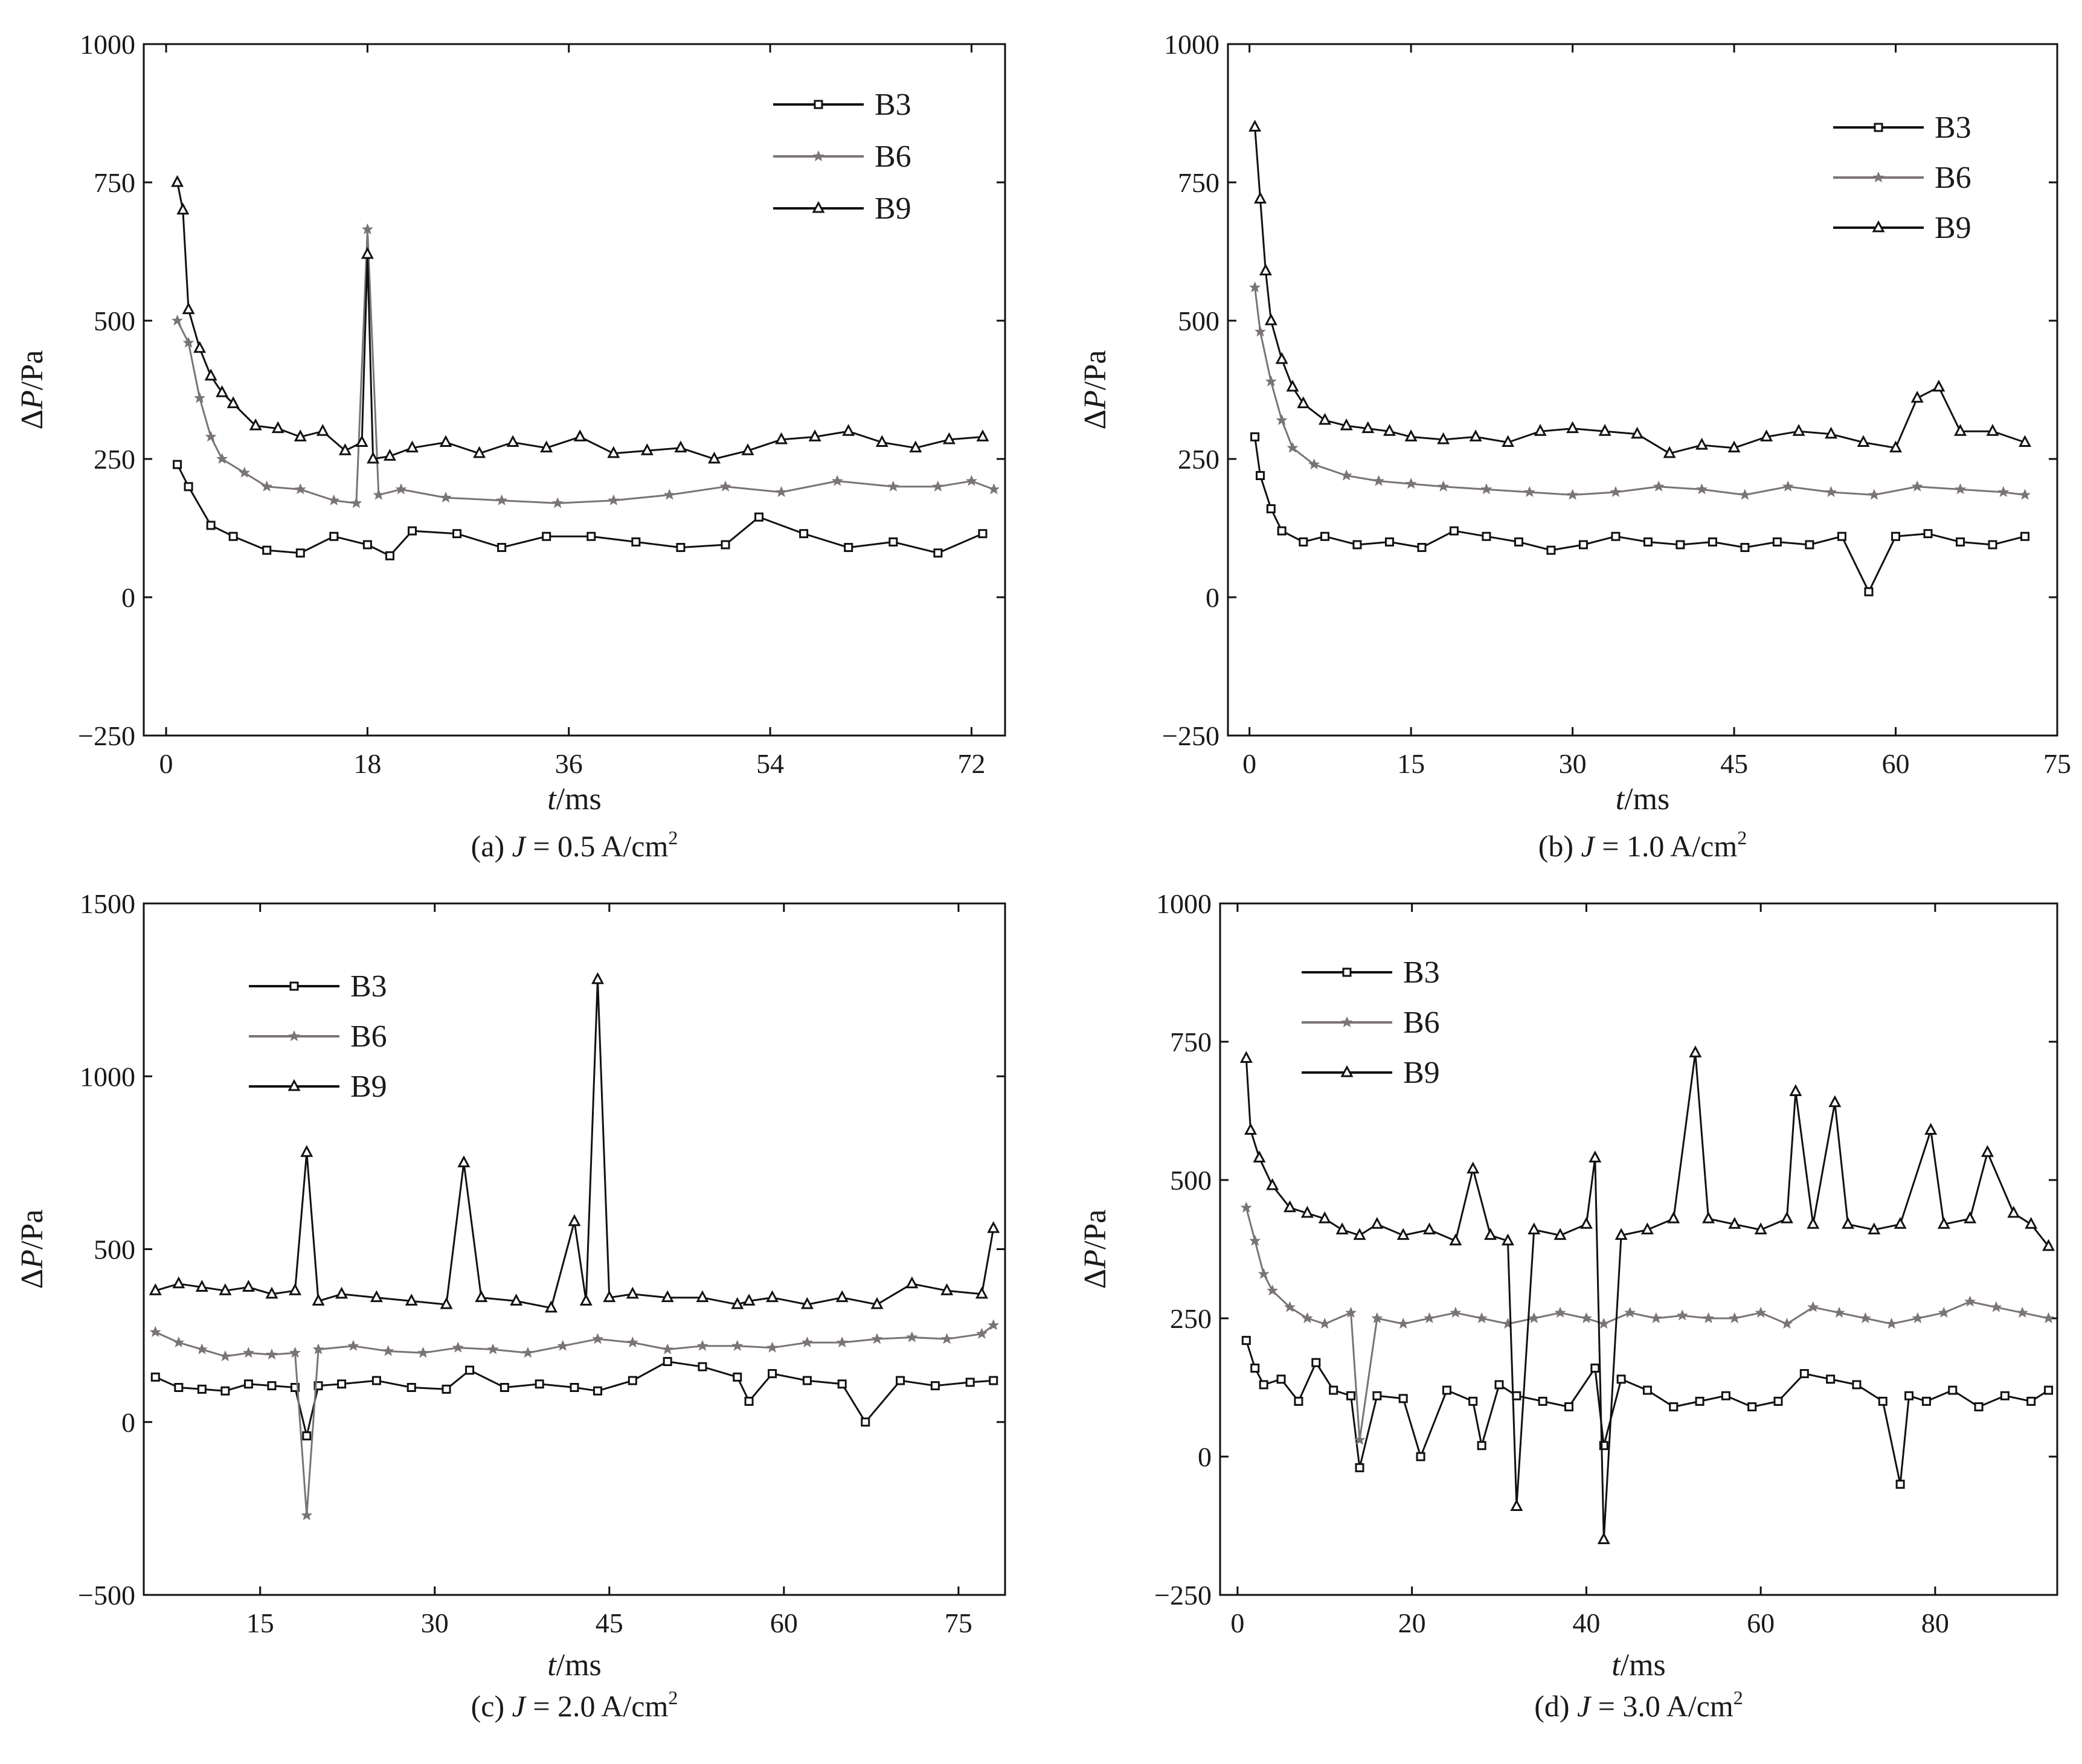 This screenshot has height=1764, width=2082. What do you see at coordinates (294, 1036) in the screenshot?
I see `legend-marker-b6` at bounding box center [294, 1036].